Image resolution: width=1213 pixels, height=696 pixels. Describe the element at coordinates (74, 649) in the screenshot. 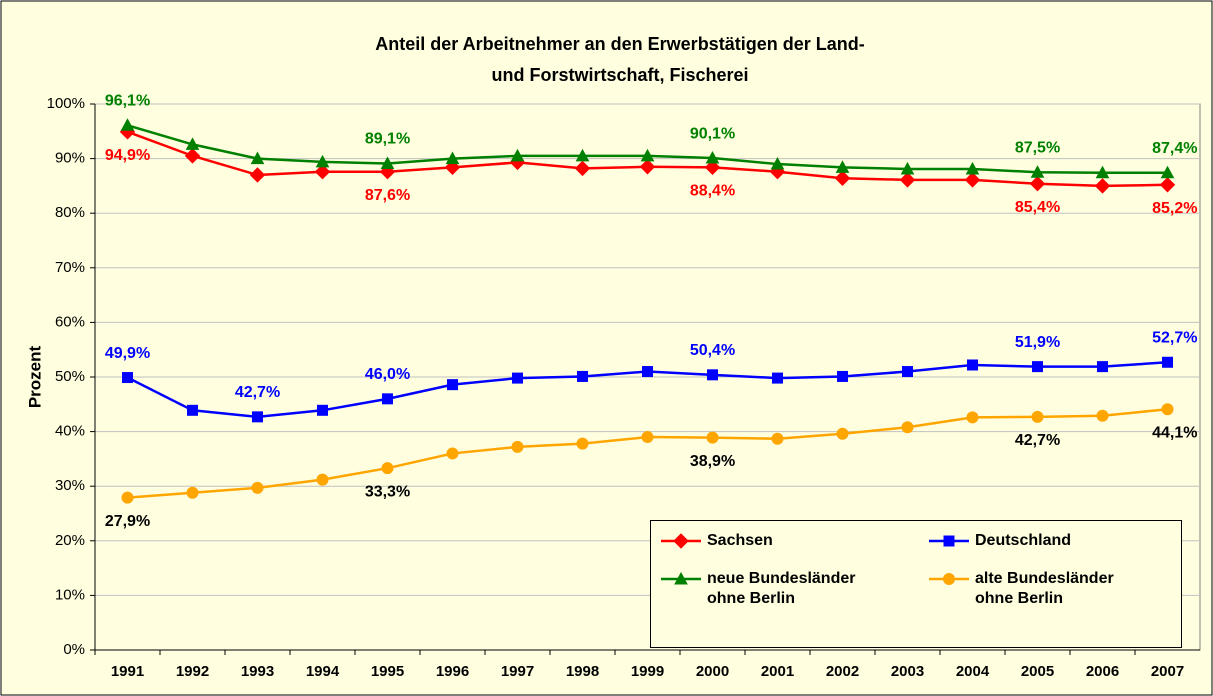

I see `y-tick-label: 0%` at that location.